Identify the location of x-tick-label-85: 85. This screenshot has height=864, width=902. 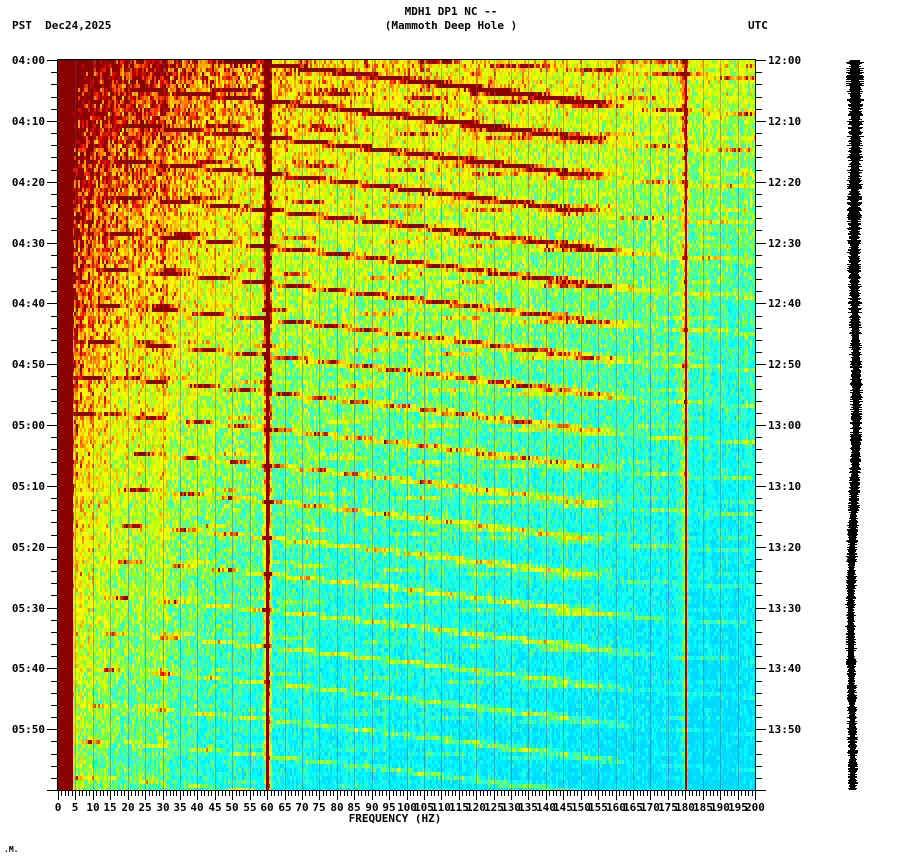
(354, 807).